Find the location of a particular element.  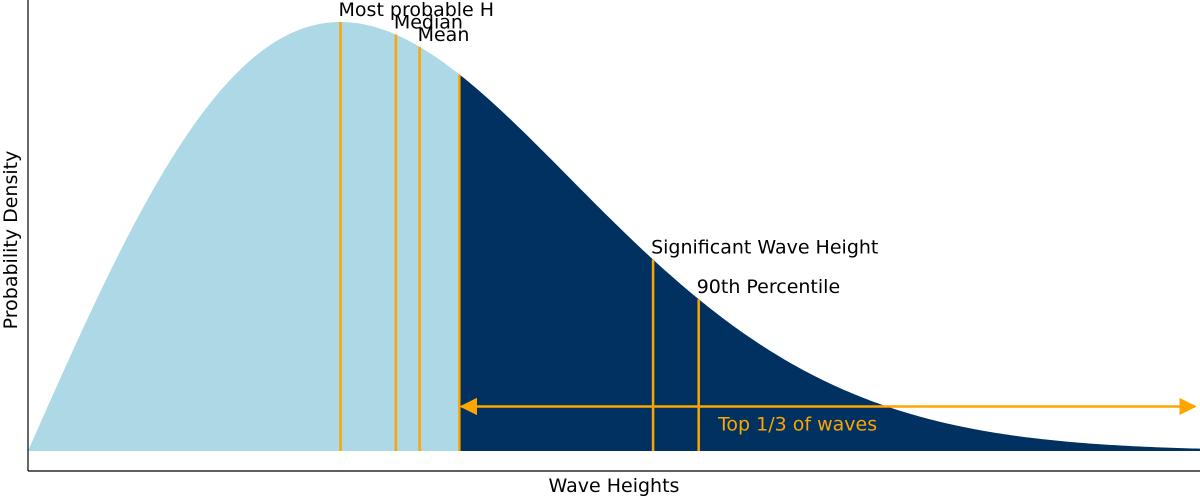

marker-label-3: Mean is located at coordinates (444, 35).